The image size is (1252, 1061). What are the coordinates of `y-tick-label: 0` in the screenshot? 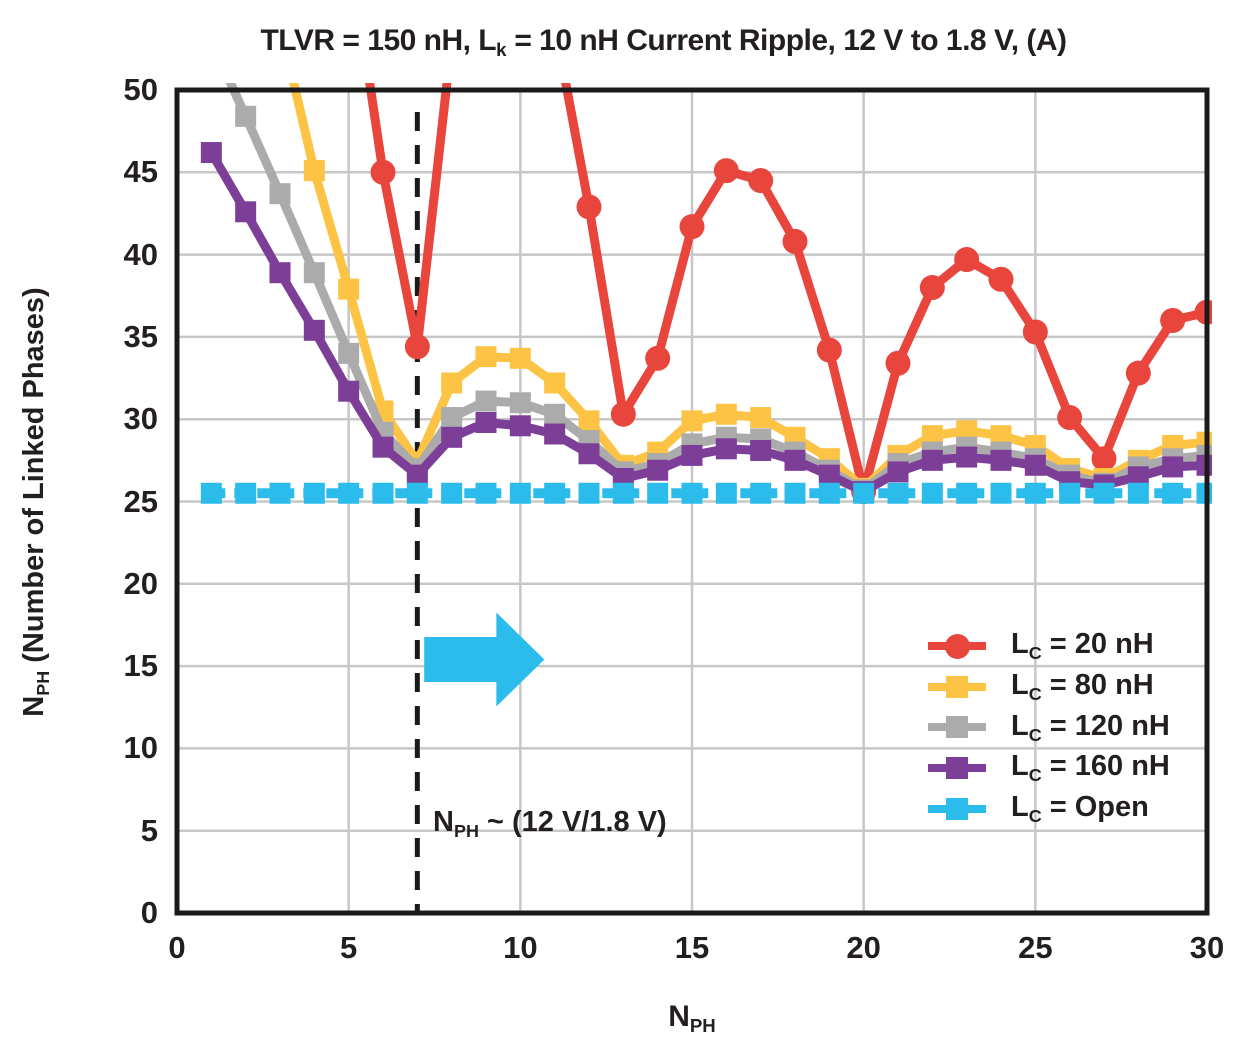 It's located at (149, 912).